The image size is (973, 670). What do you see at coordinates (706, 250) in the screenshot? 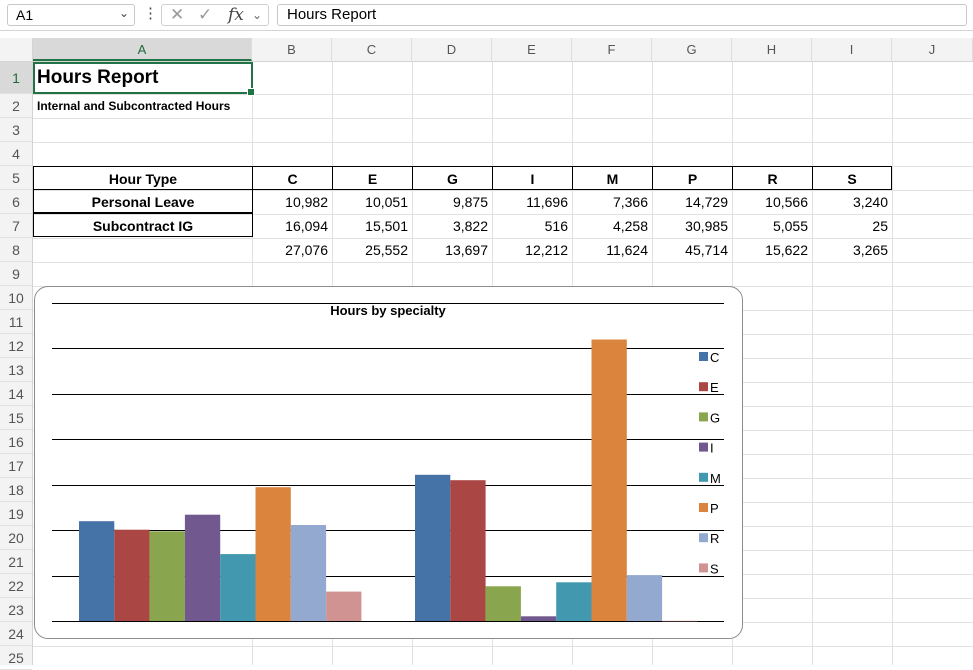
I see `total-cell: 45,714` at bounding box center [706, 250].